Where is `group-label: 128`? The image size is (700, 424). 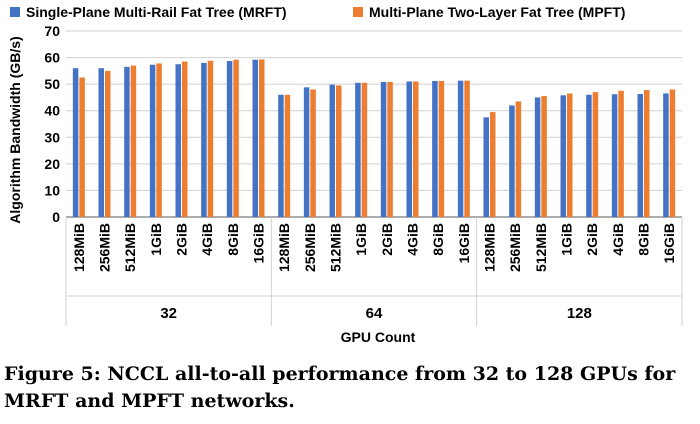 group-label: 128 is located at coordinates (579, 313).